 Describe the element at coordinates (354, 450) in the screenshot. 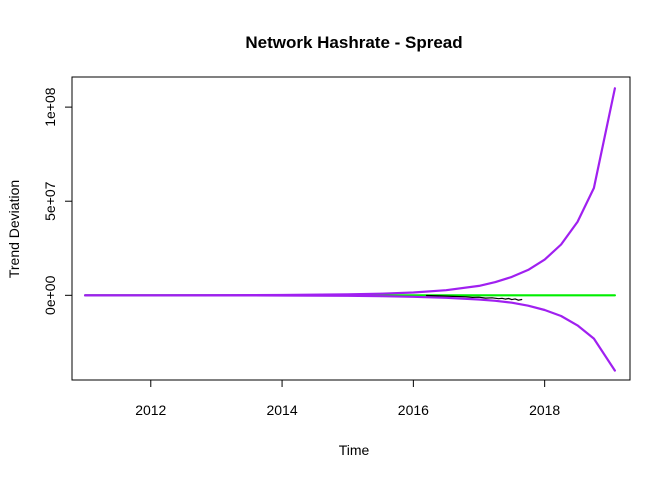

I see `x-axis-label: Time` at that location.